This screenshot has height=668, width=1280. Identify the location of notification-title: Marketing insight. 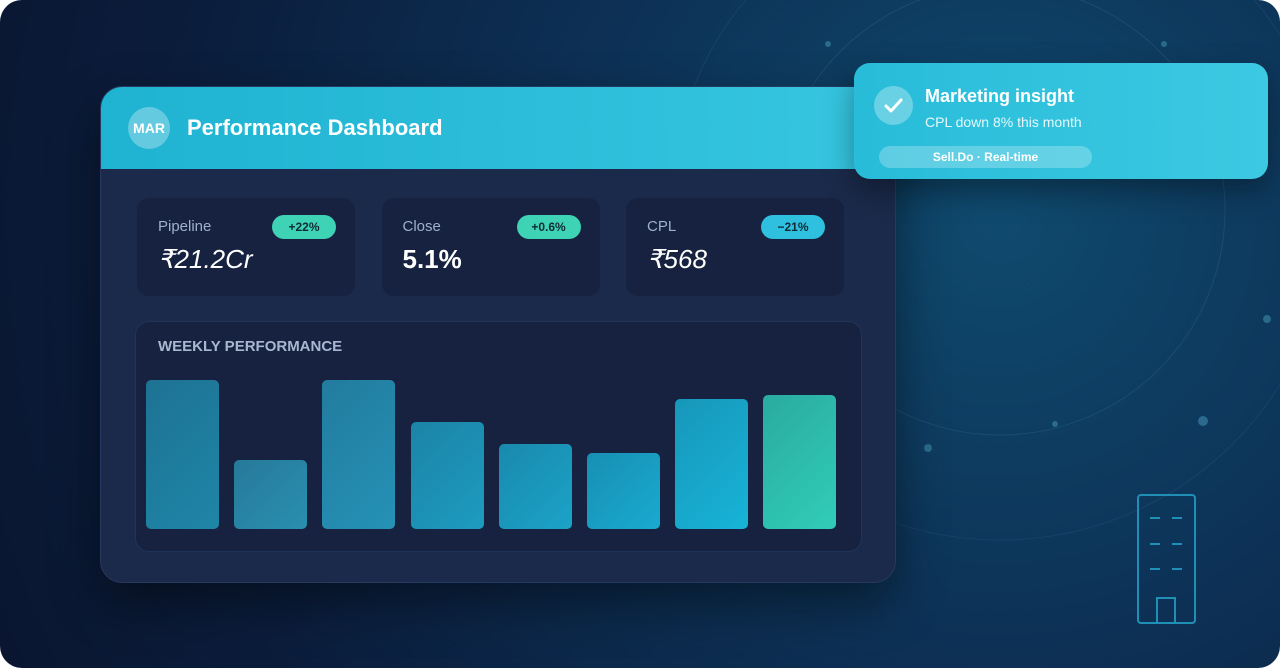
(1000, 96).